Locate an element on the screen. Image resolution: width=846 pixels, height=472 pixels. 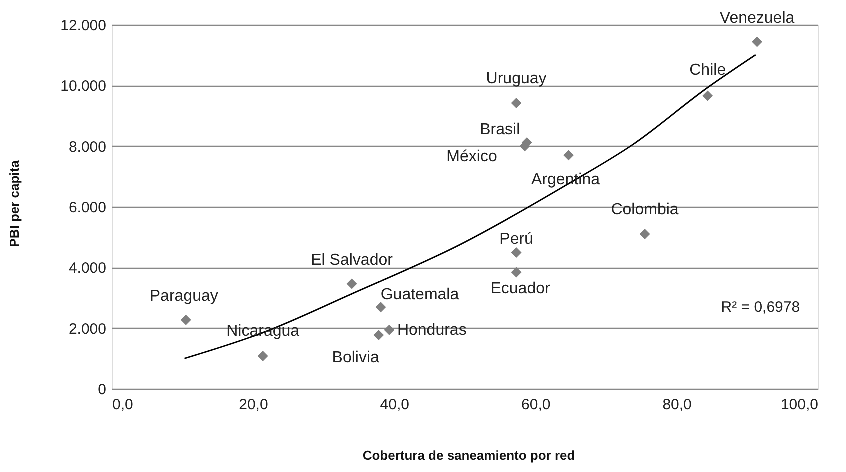
x-tick-label: 100,0 is located at coordinates (799, 405).